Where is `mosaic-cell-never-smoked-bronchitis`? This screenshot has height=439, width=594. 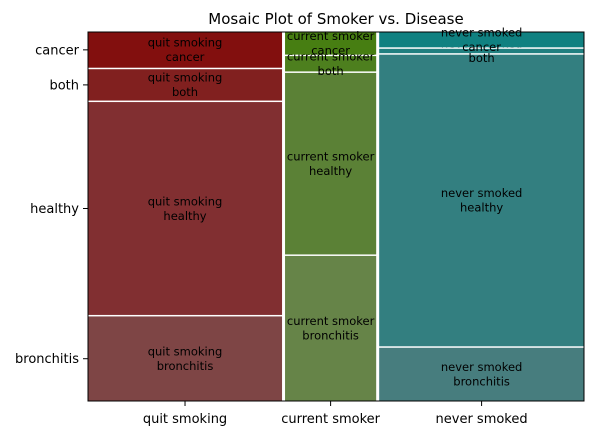 mosaic-cell-never-smoked-bronchitis is located at coordinates (481, 374).